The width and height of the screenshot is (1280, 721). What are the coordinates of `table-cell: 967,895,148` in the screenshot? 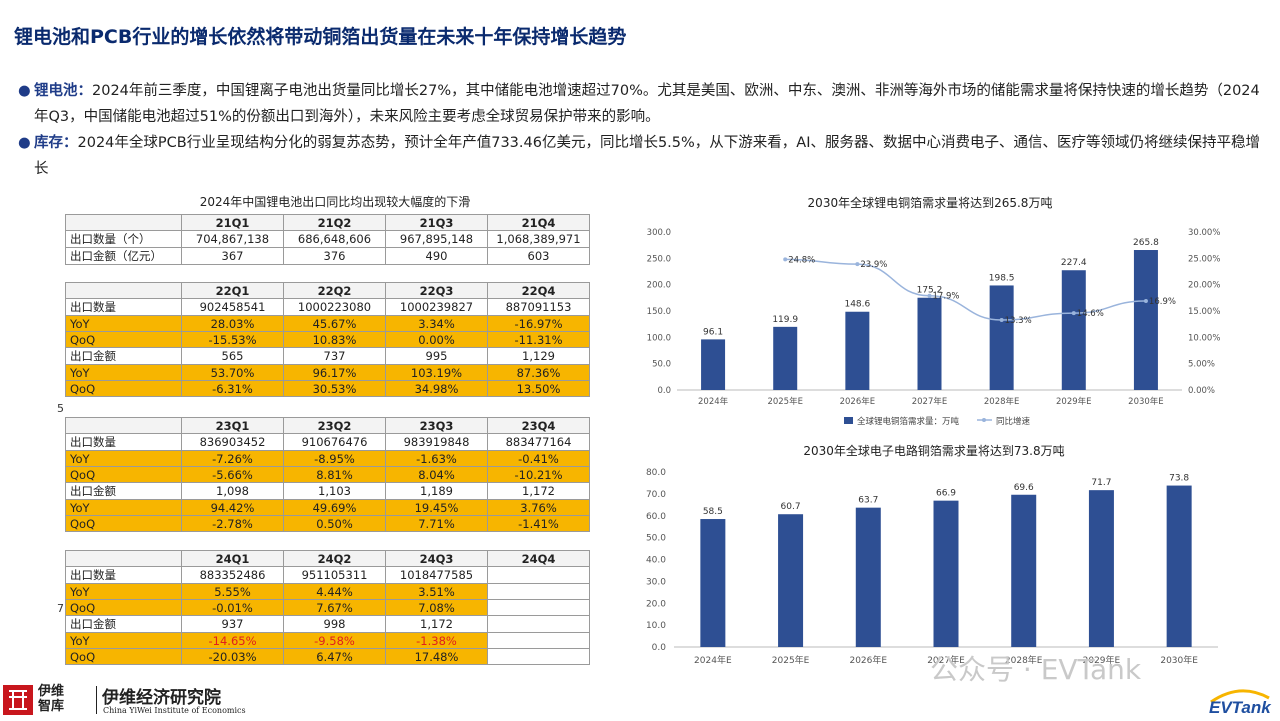 It's located at (436, 239).